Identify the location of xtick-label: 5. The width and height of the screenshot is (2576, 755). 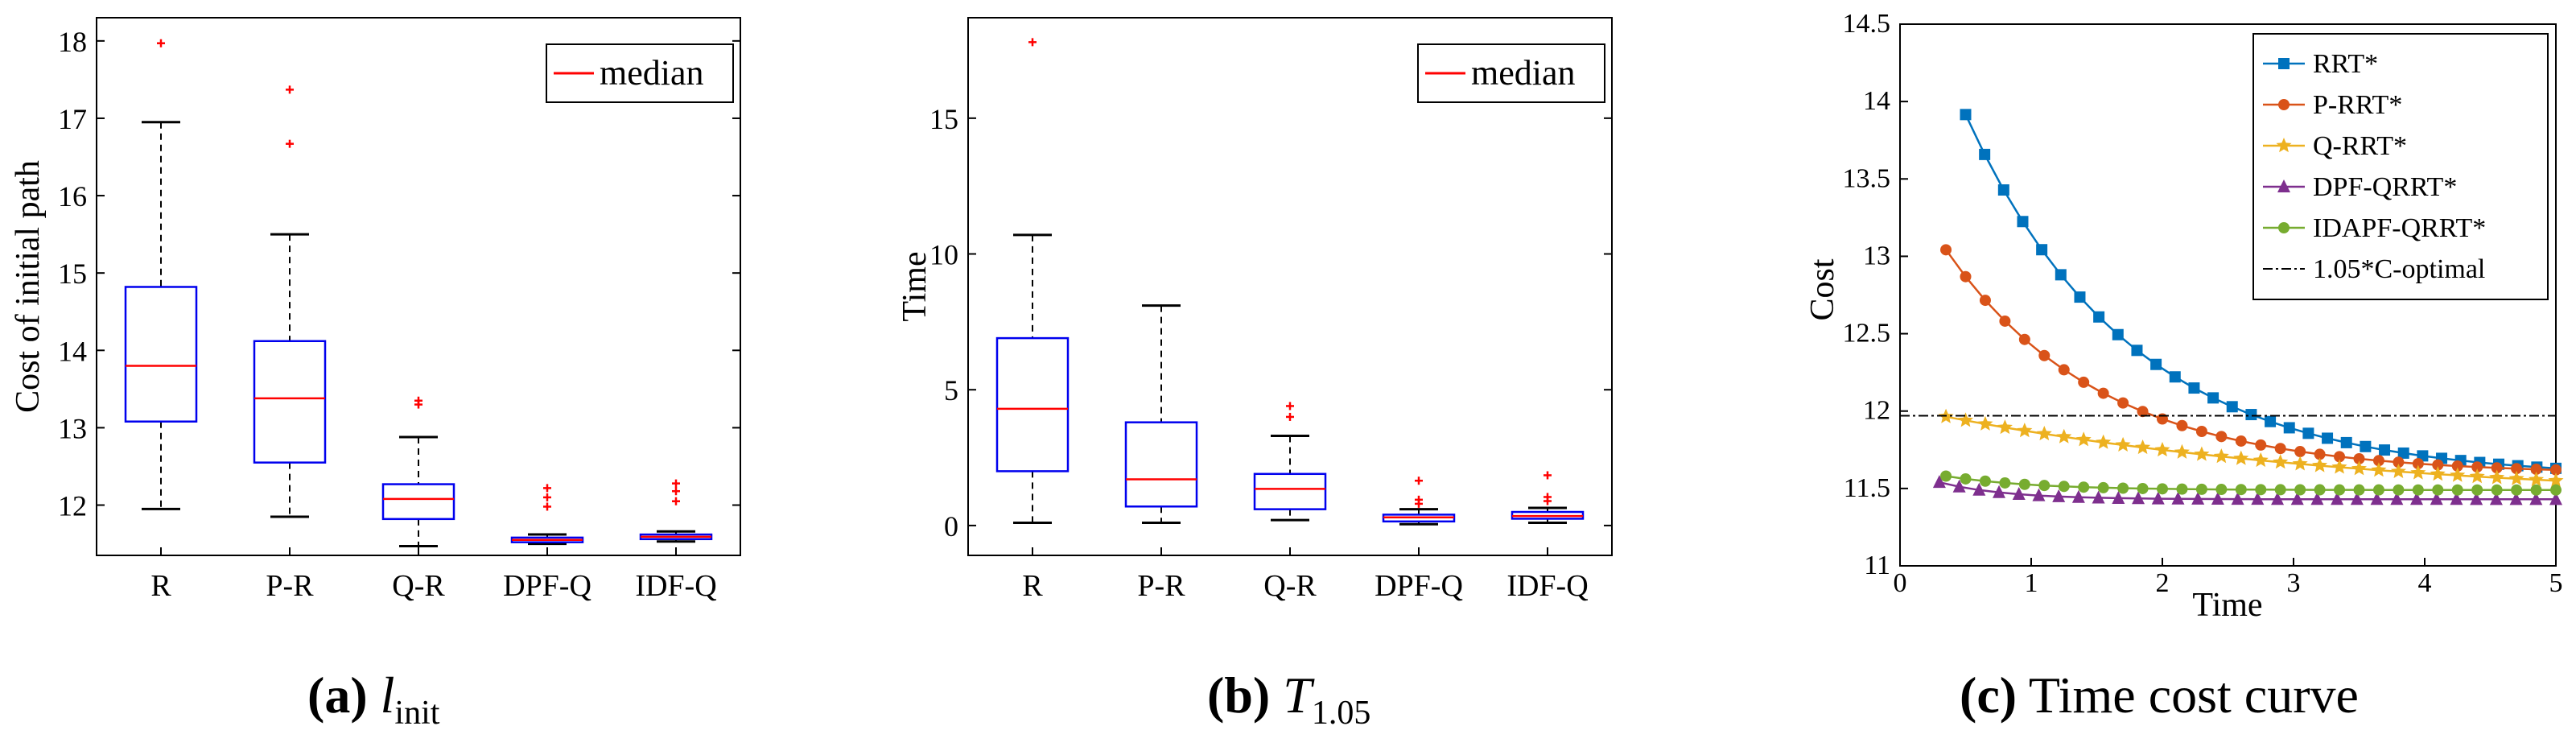
(2556, 583).